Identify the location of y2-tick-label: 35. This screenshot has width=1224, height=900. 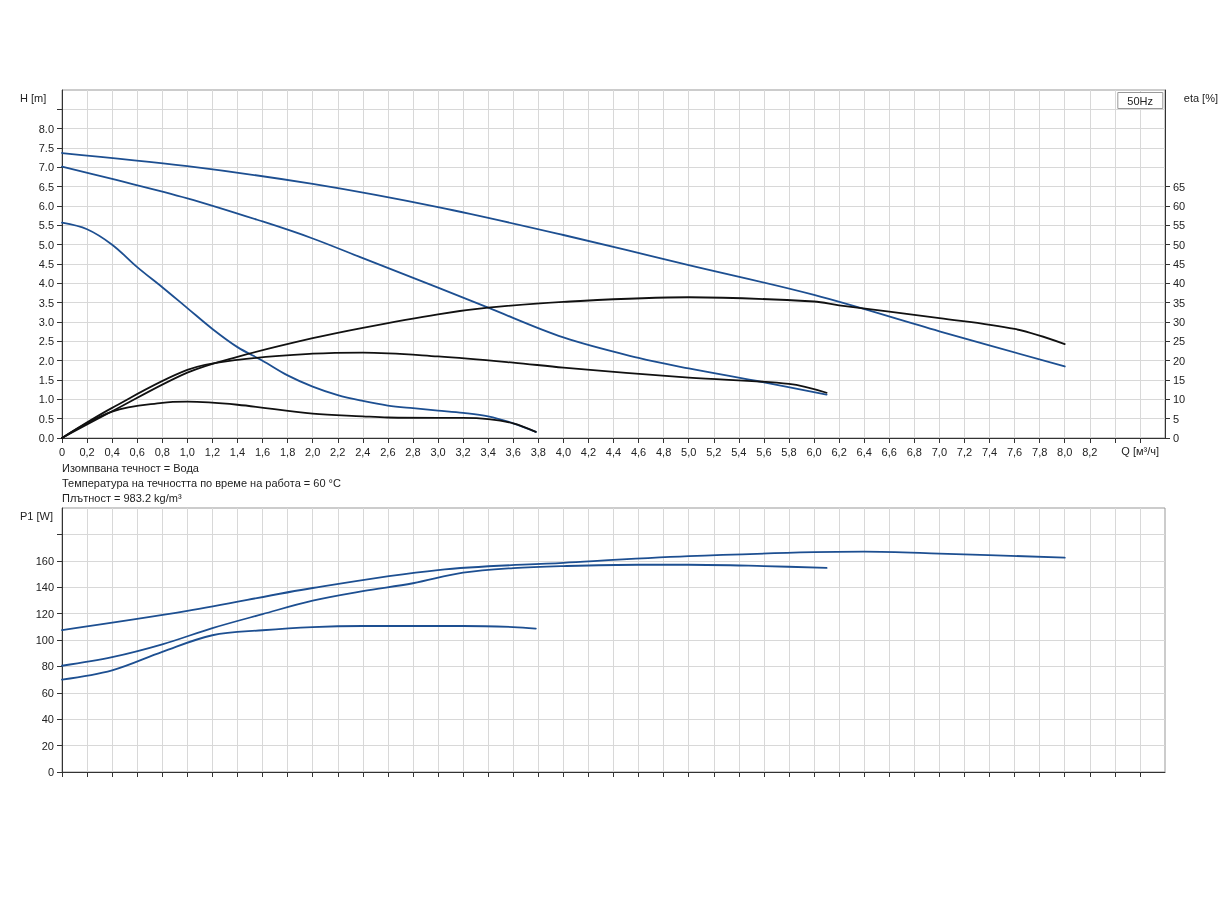
(1179, 302).